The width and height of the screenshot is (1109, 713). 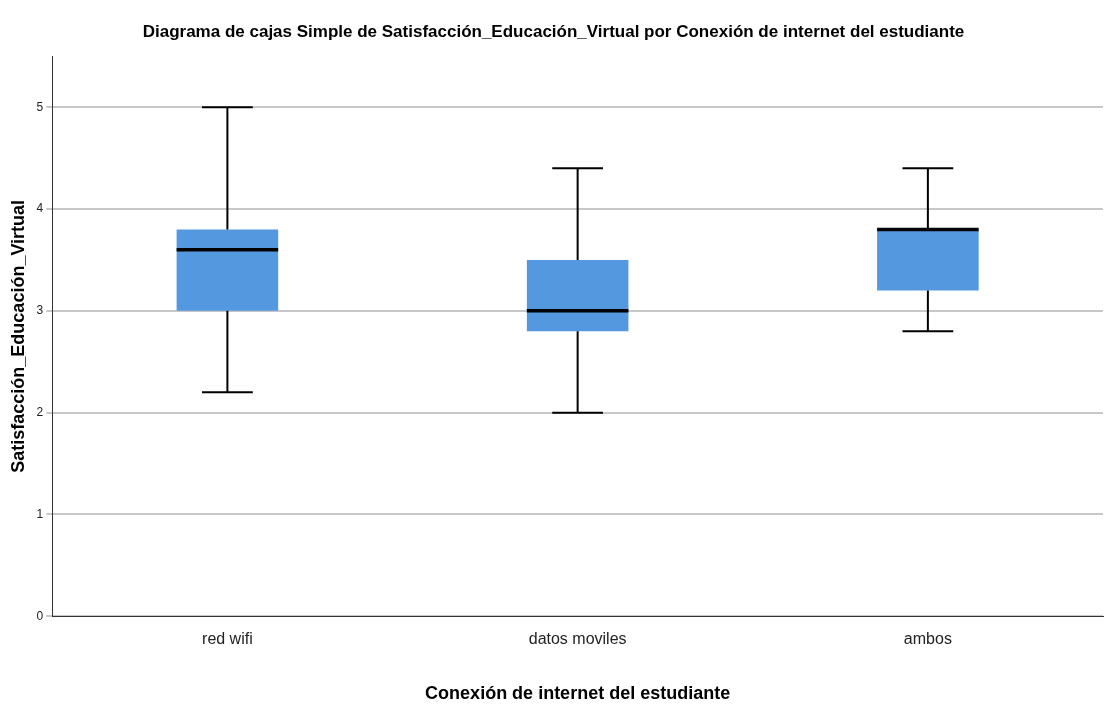 I want to click on y-tick-label: 5, so click(x=40, y=106).